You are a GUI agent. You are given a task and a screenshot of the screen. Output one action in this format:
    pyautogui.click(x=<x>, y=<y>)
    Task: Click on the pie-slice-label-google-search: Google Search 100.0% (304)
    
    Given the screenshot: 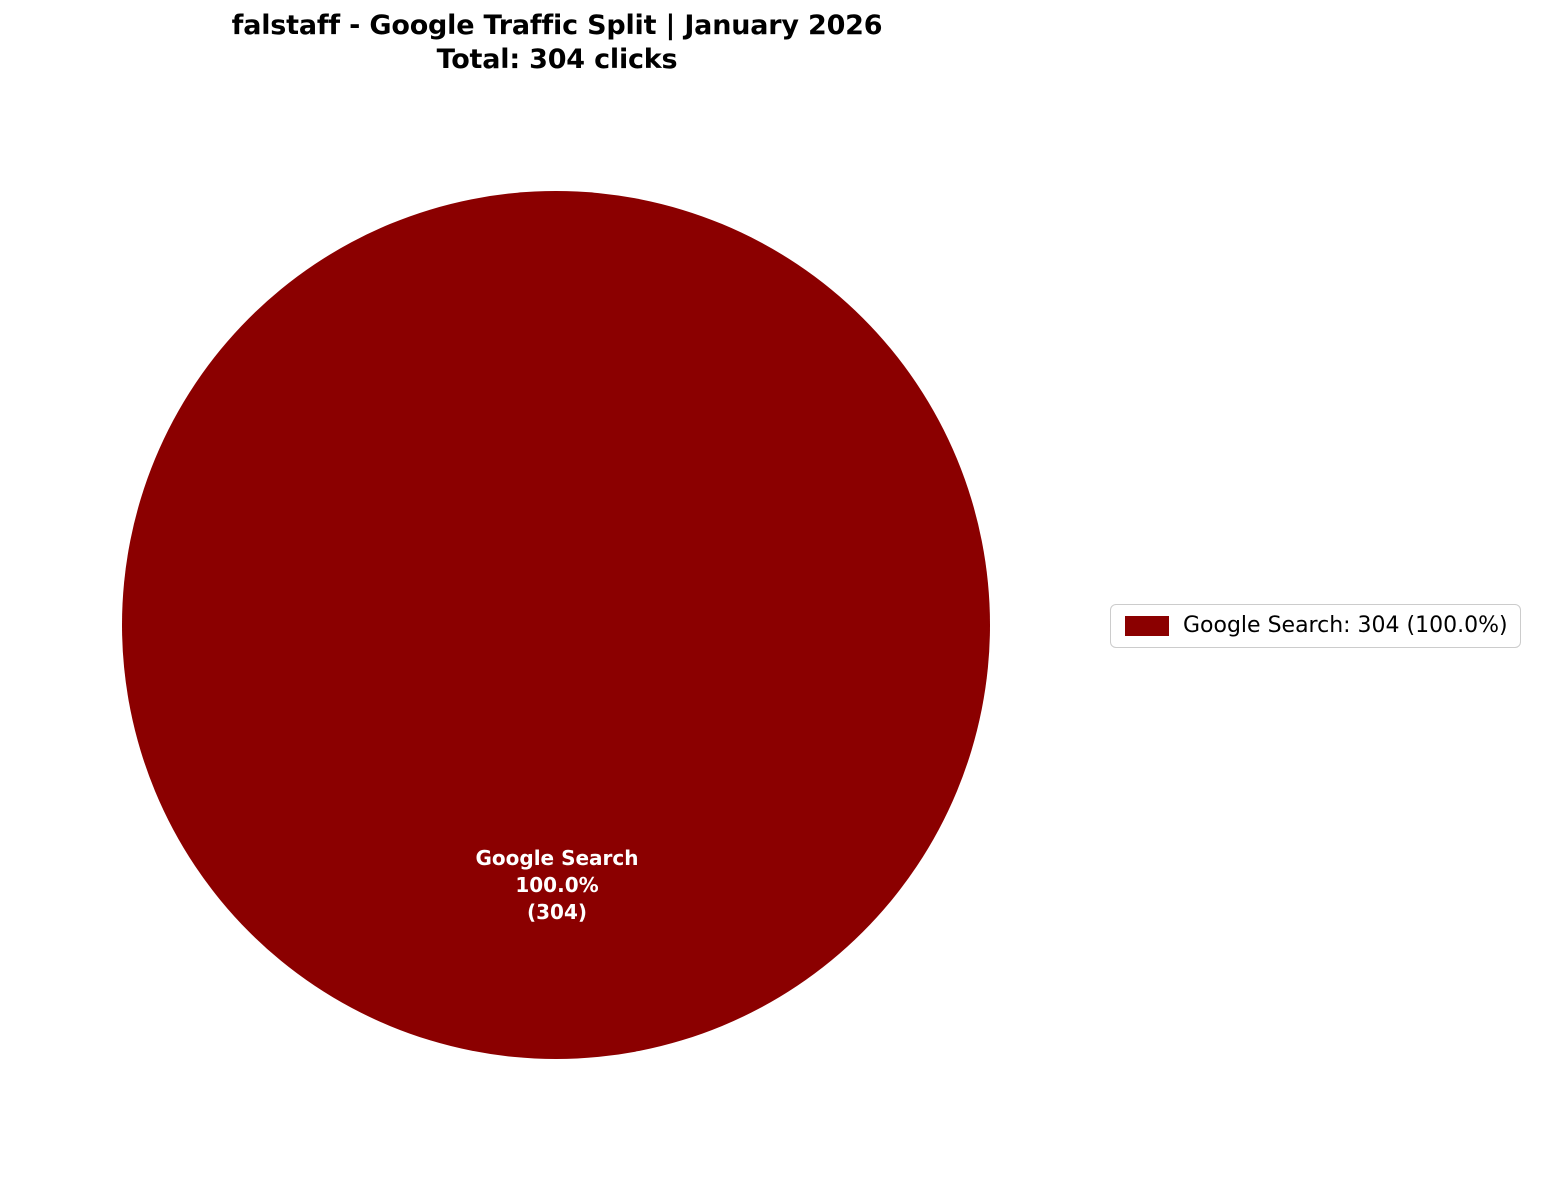 What is the action you would take?
    pyautogui.click(x=557, y=885)
    